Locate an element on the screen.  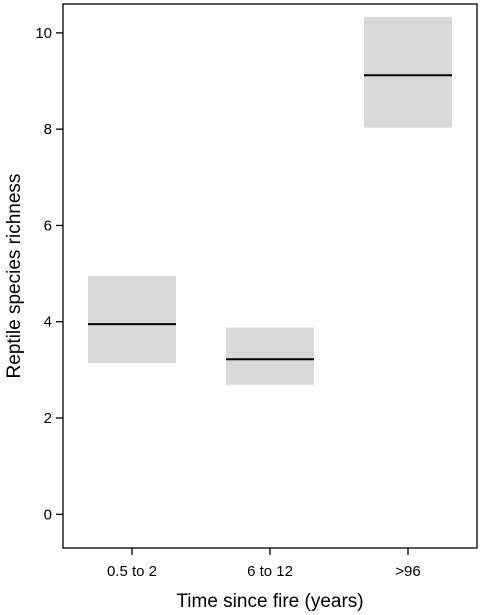
y-tick-label-10: 10 is located at coordinates (43, 33).